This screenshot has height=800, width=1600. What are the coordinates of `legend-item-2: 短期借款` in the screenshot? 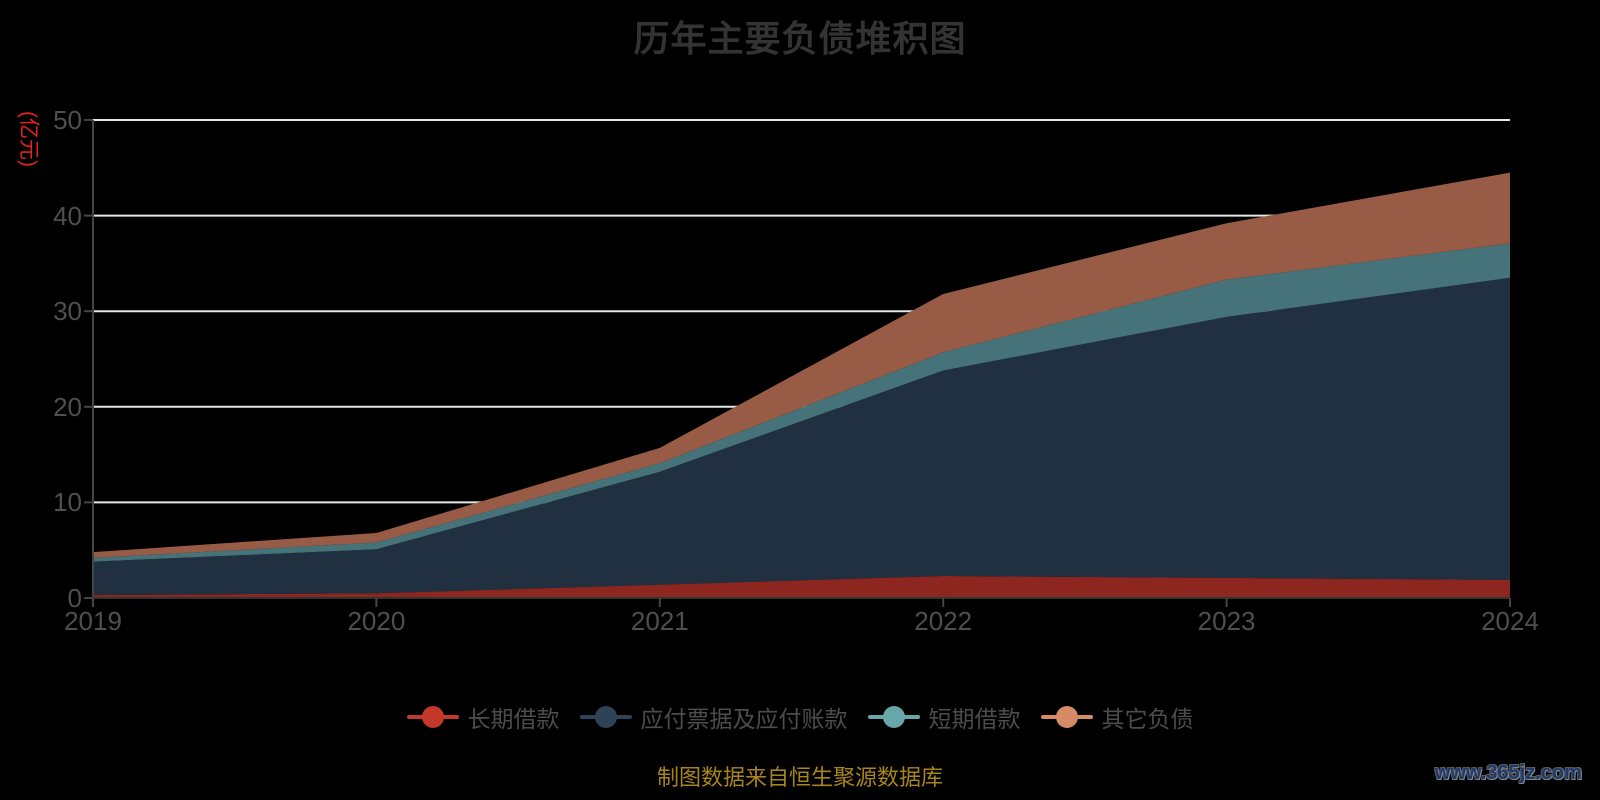 It's located at (944, 717).